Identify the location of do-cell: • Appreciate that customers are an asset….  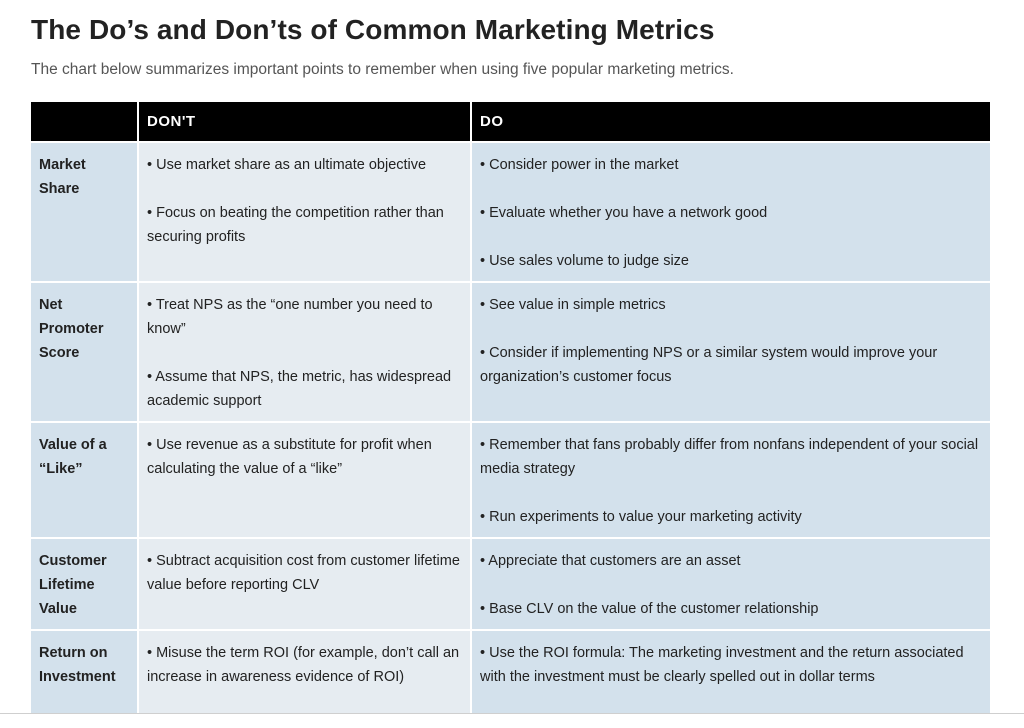
(730, 583).